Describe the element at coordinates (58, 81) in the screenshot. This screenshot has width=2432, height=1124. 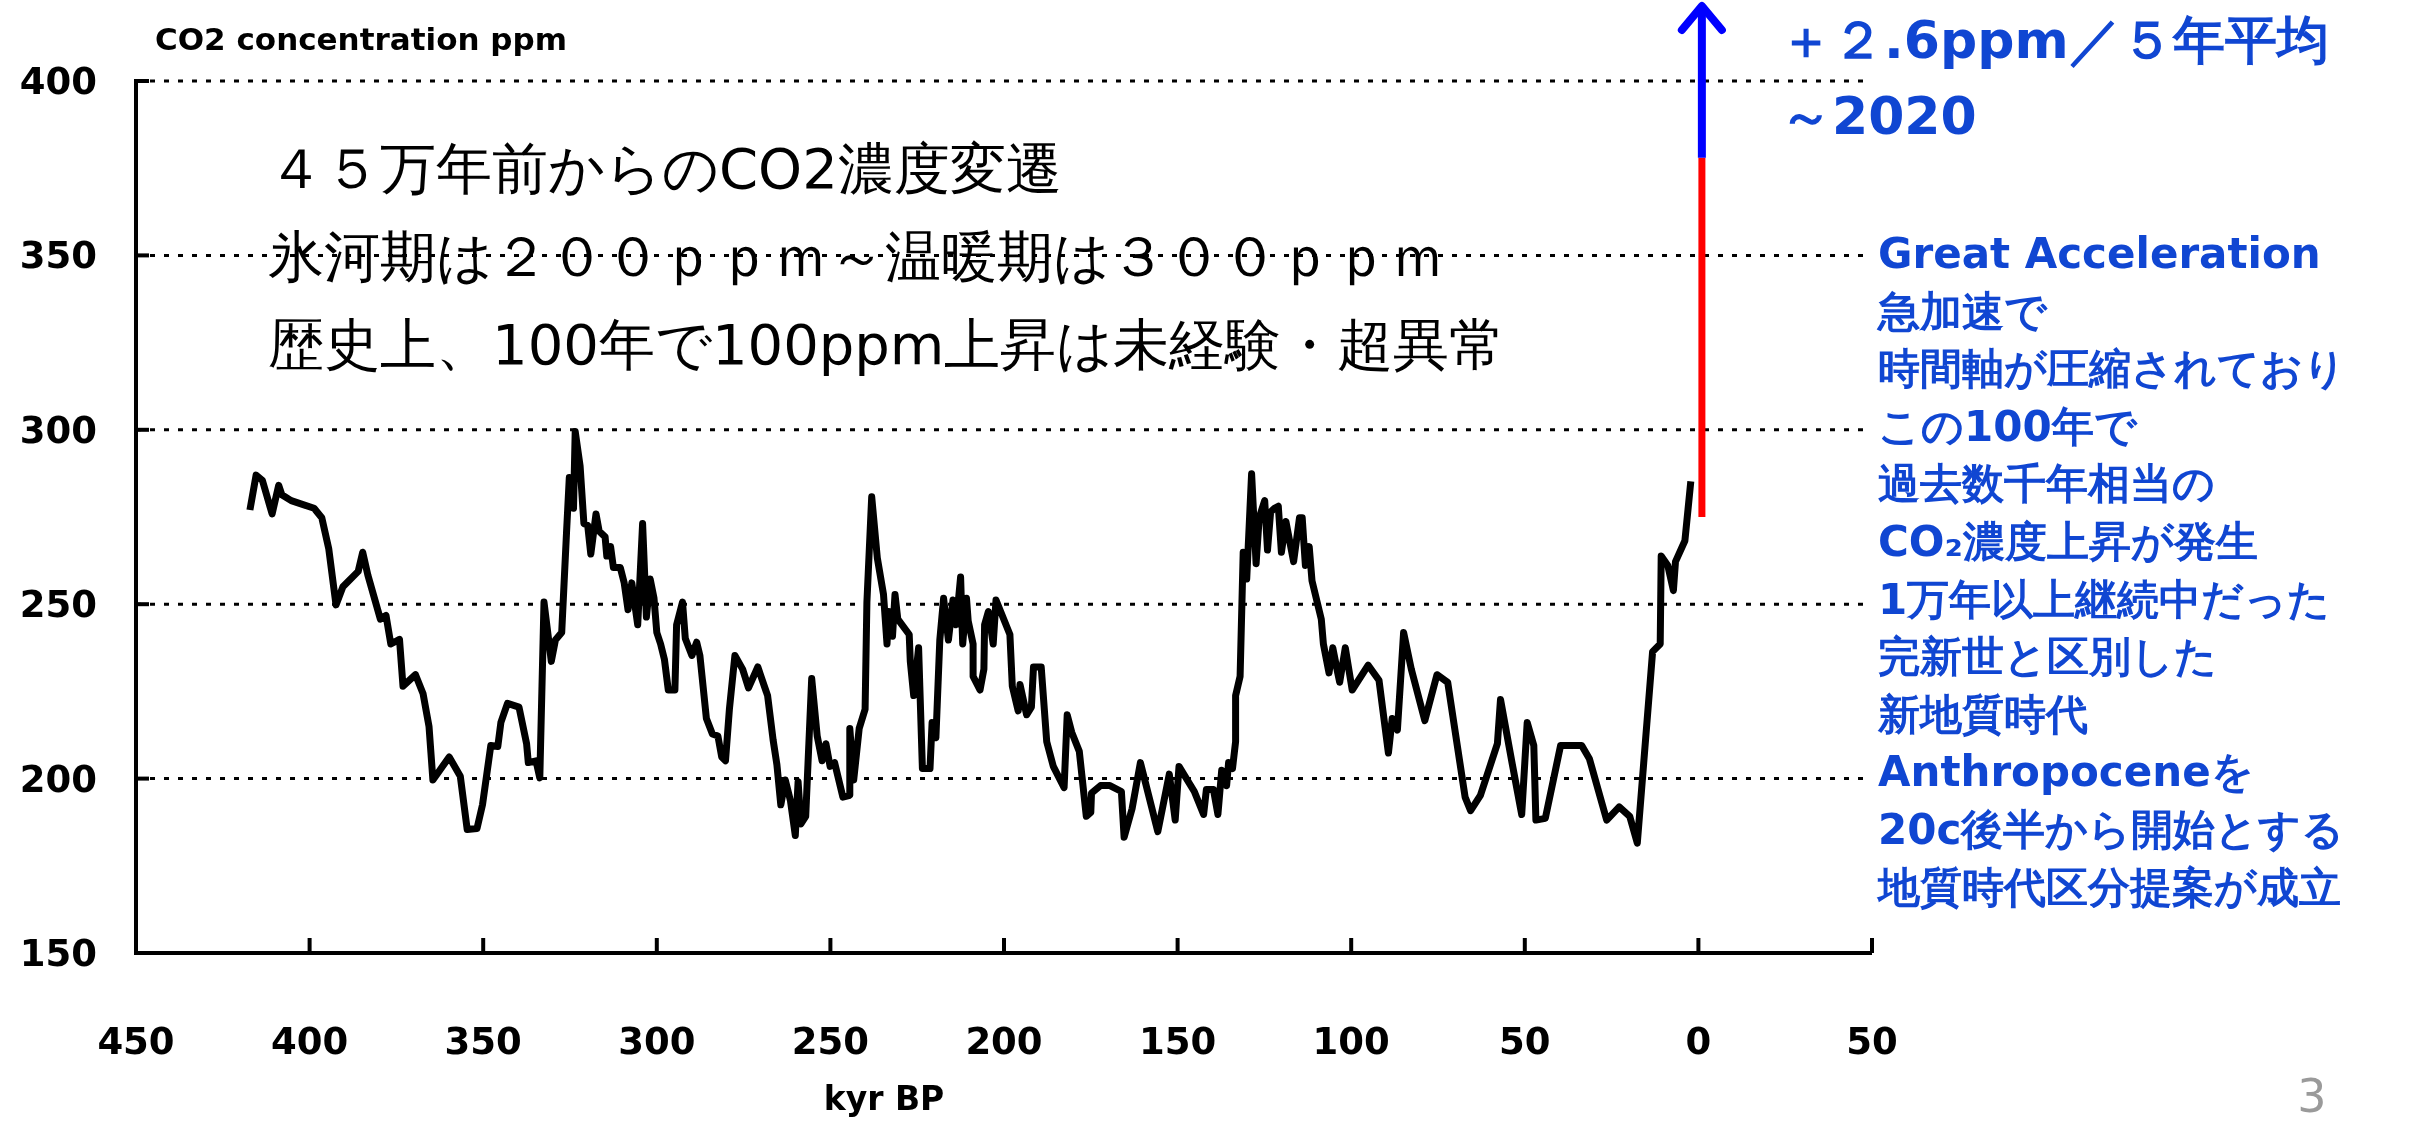
I see `y-tick-label: 400` at that location.